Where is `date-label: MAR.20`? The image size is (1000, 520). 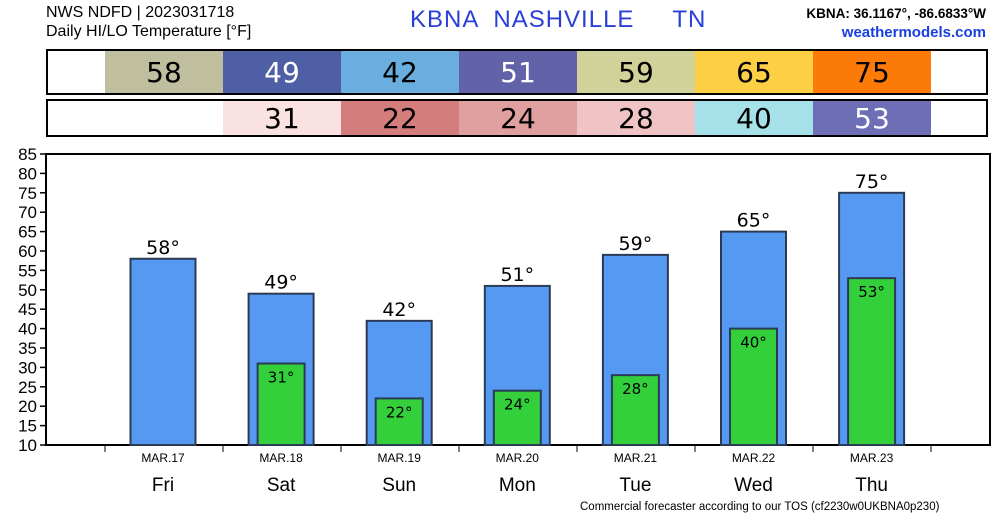
date-label: MAR.20 is located at coordinates (518, 458).